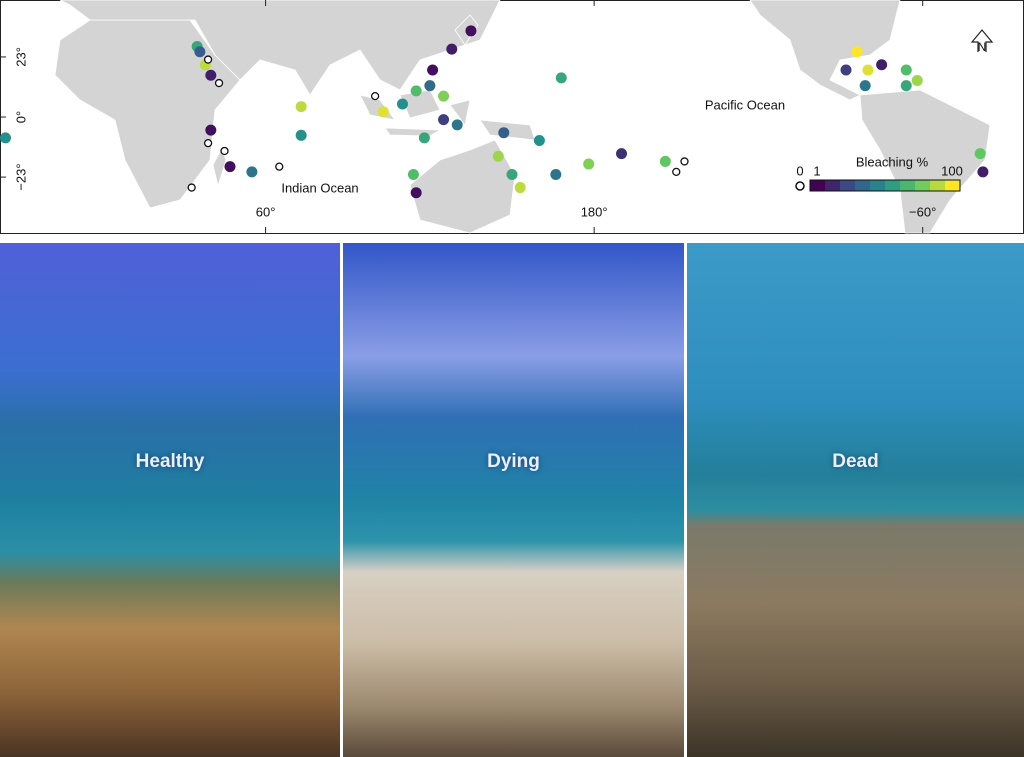  Describe the element at coordinates (170, 461) in the screenshot. I see `photo-label: Healthy` at that location.